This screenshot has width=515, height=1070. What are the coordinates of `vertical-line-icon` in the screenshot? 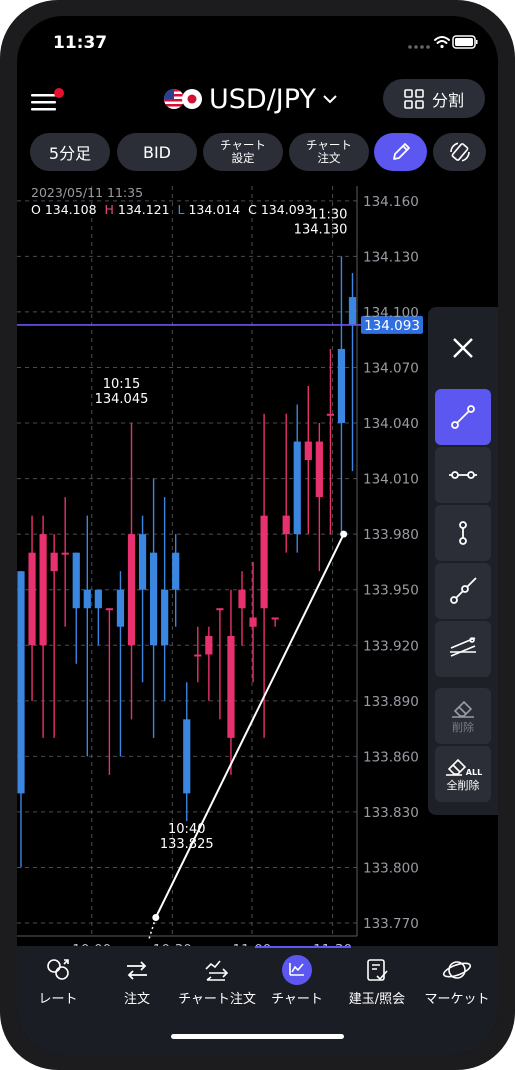 It's located at (463, 533).